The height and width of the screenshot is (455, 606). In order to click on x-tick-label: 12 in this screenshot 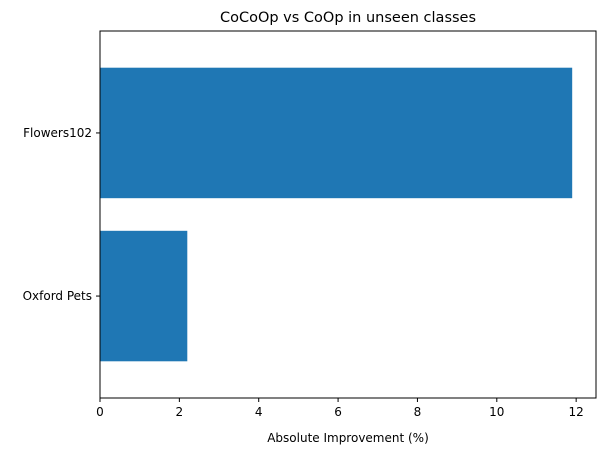, I will do `click(576, 412)`.